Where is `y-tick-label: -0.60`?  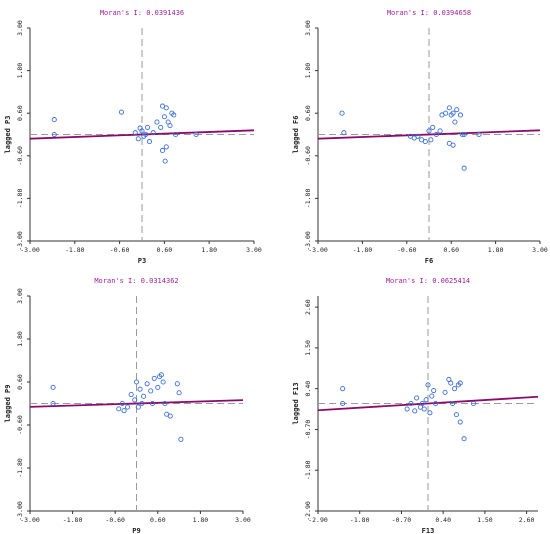 y-tick-label: -0.60 is located at coordinates (20, 425).